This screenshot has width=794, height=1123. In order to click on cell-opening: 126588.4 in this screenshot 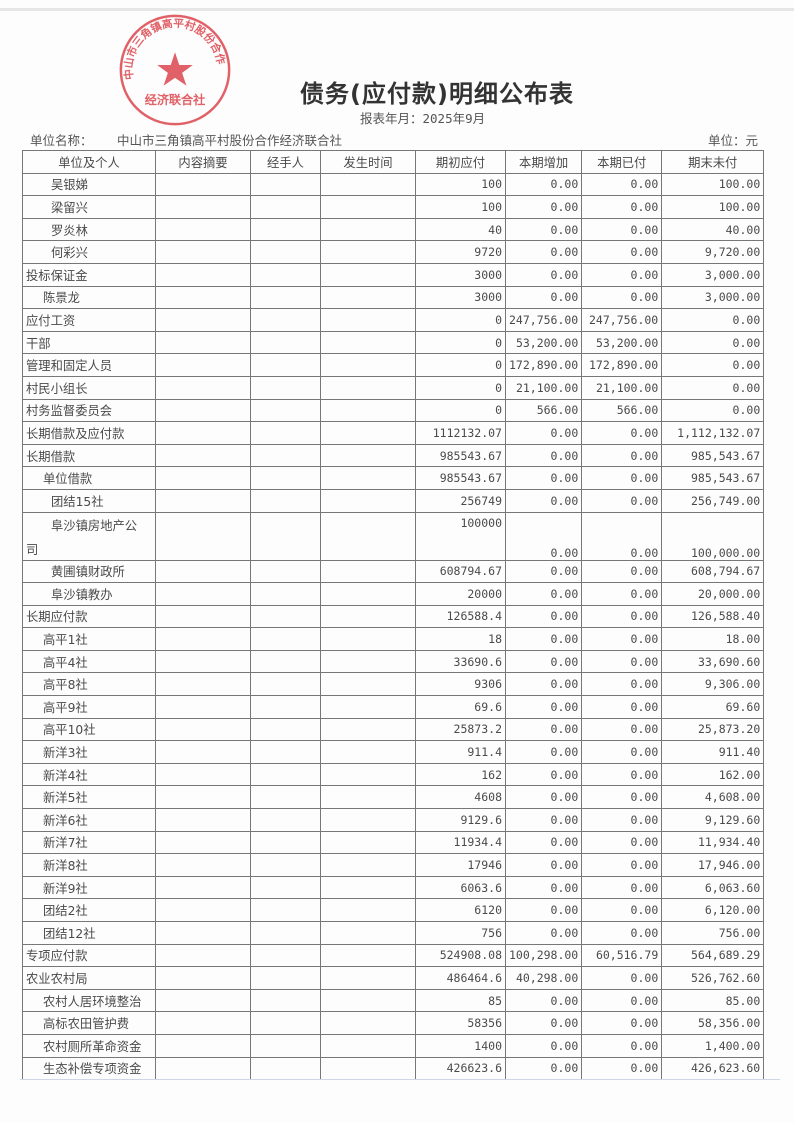, I will do `click(460, 616)`.